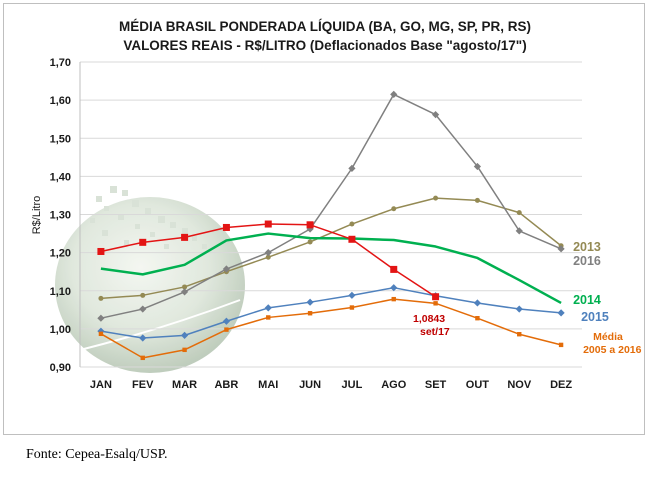  What do you see at coordinates (436, 385) in the screenshot?
I see `x-tick-label: SET` at bounding box center [436, 385].